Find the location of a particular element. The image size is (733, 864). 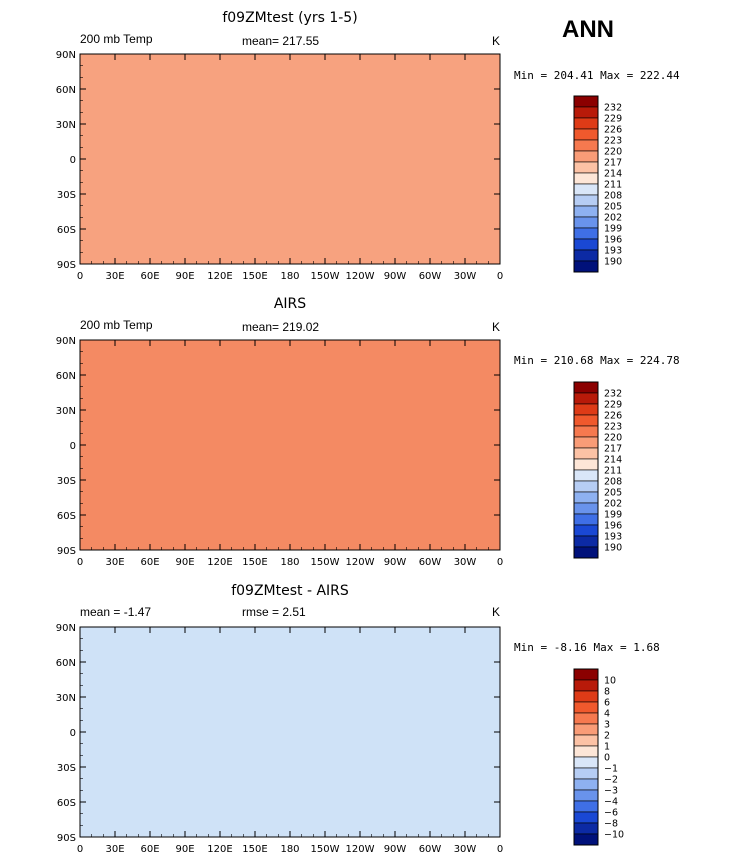

panel3-colorbar-label: −6 is located at coordinates (611, 813).